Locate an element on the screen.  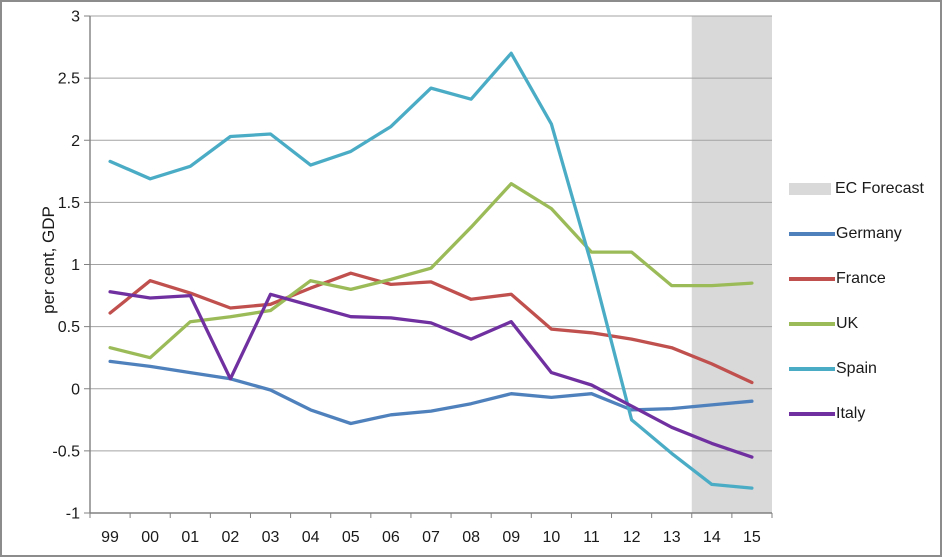
y-tick-label-0.5: 0.5 is located at coordinates (69, 327).